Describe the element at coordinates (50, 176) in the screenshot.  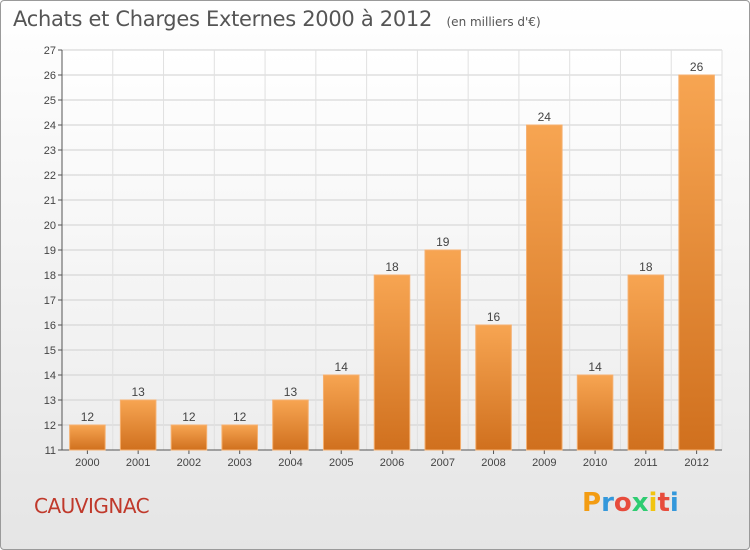
I see `y-tick-label: 22` at that location.